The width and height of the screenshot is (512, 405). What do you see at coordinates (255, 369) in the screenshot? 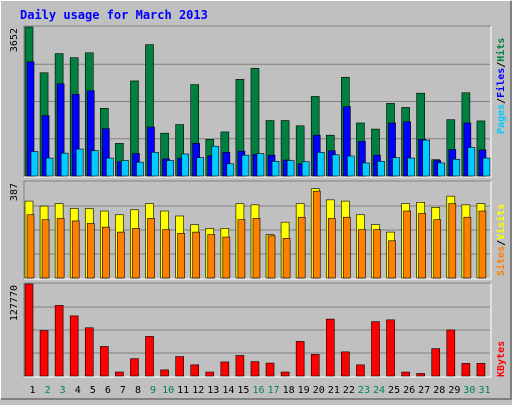
I see `bar-kbytes-day-16: KBytes 16: 20000` at bounding box center [255, 369].